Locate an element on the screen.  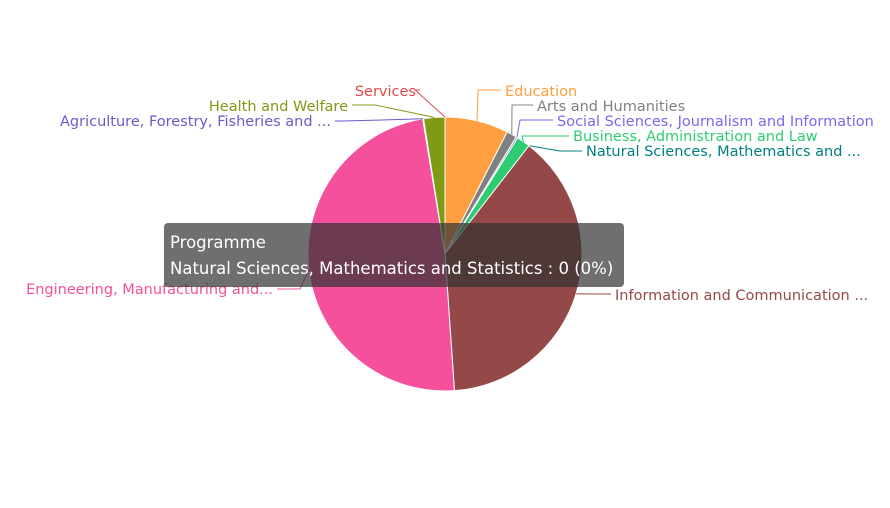
label-line-natural-sciences-mathematics-and-statistics is located at coordinates (555, 148).